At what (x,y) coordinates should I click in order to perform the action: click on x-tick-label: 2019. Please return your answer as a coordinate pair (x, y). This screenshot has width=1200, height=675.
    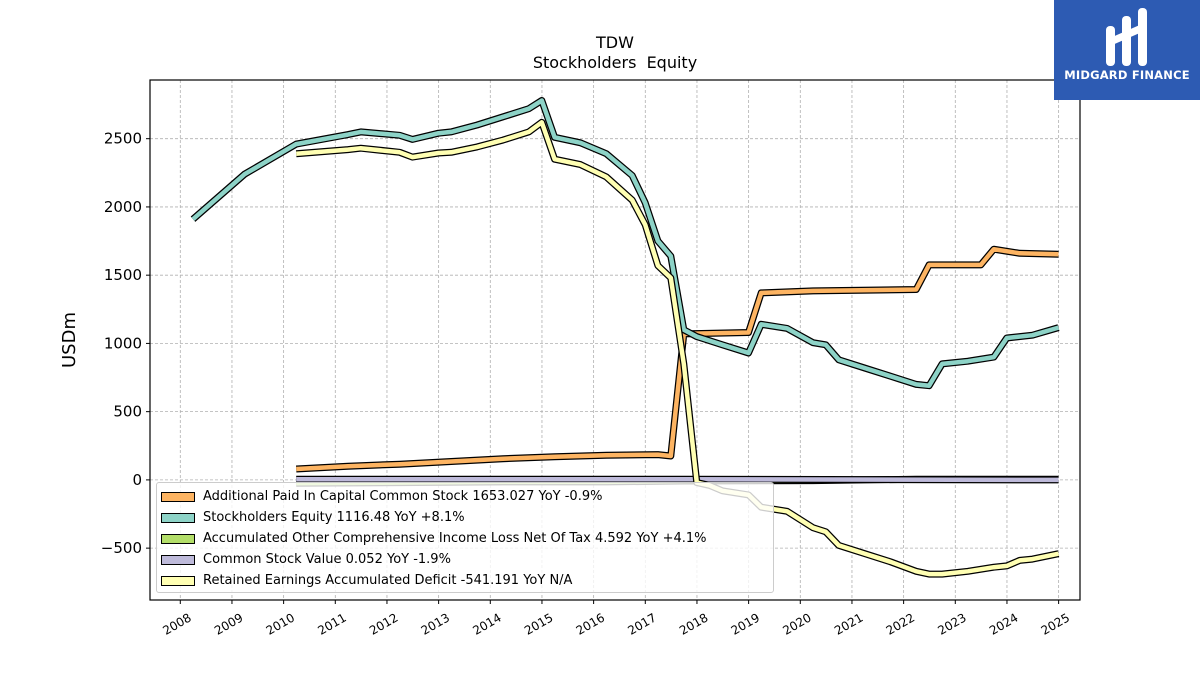
    Looking at the image, I should click on (745, 623).